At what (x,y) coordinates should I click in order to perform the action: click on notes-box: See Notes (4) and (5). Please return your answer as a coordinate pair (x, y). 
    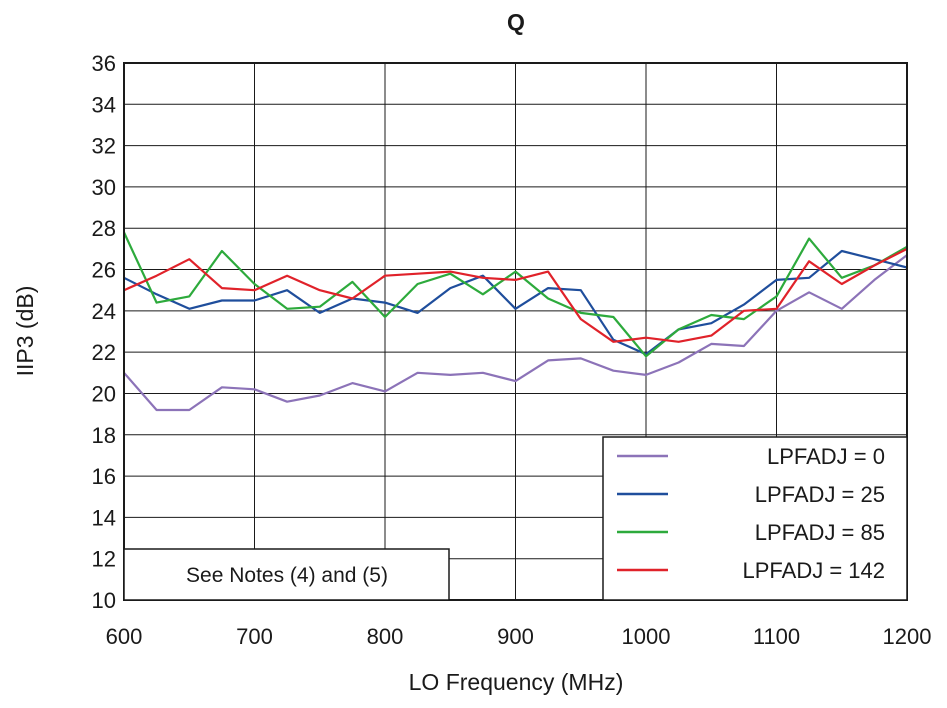
    Looking at the image, I should click on (286, 574).